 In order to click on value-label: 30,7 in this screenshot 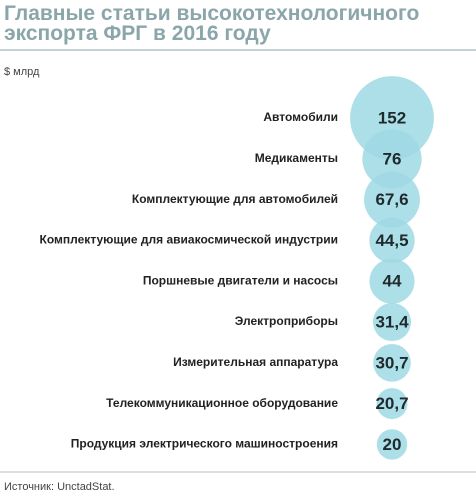, I will do `click(391, 362)`.